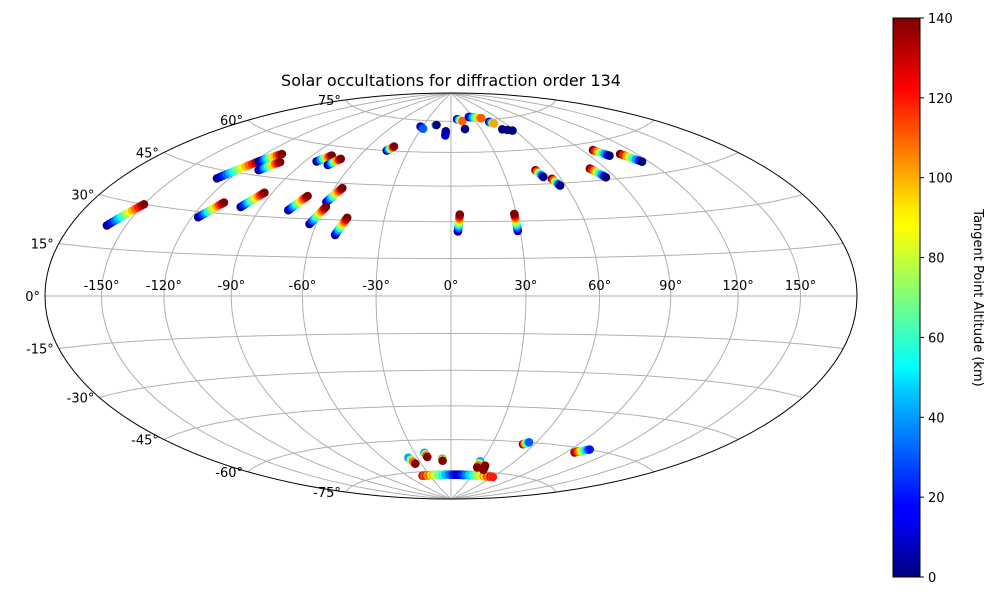 Image resolution: width=1000 pixels, height=600 pixels. What do you see at coordinates (936, 338) in the screenshot?
I see `colorbar-tick-label: 60` at bounding box center [936, 338].